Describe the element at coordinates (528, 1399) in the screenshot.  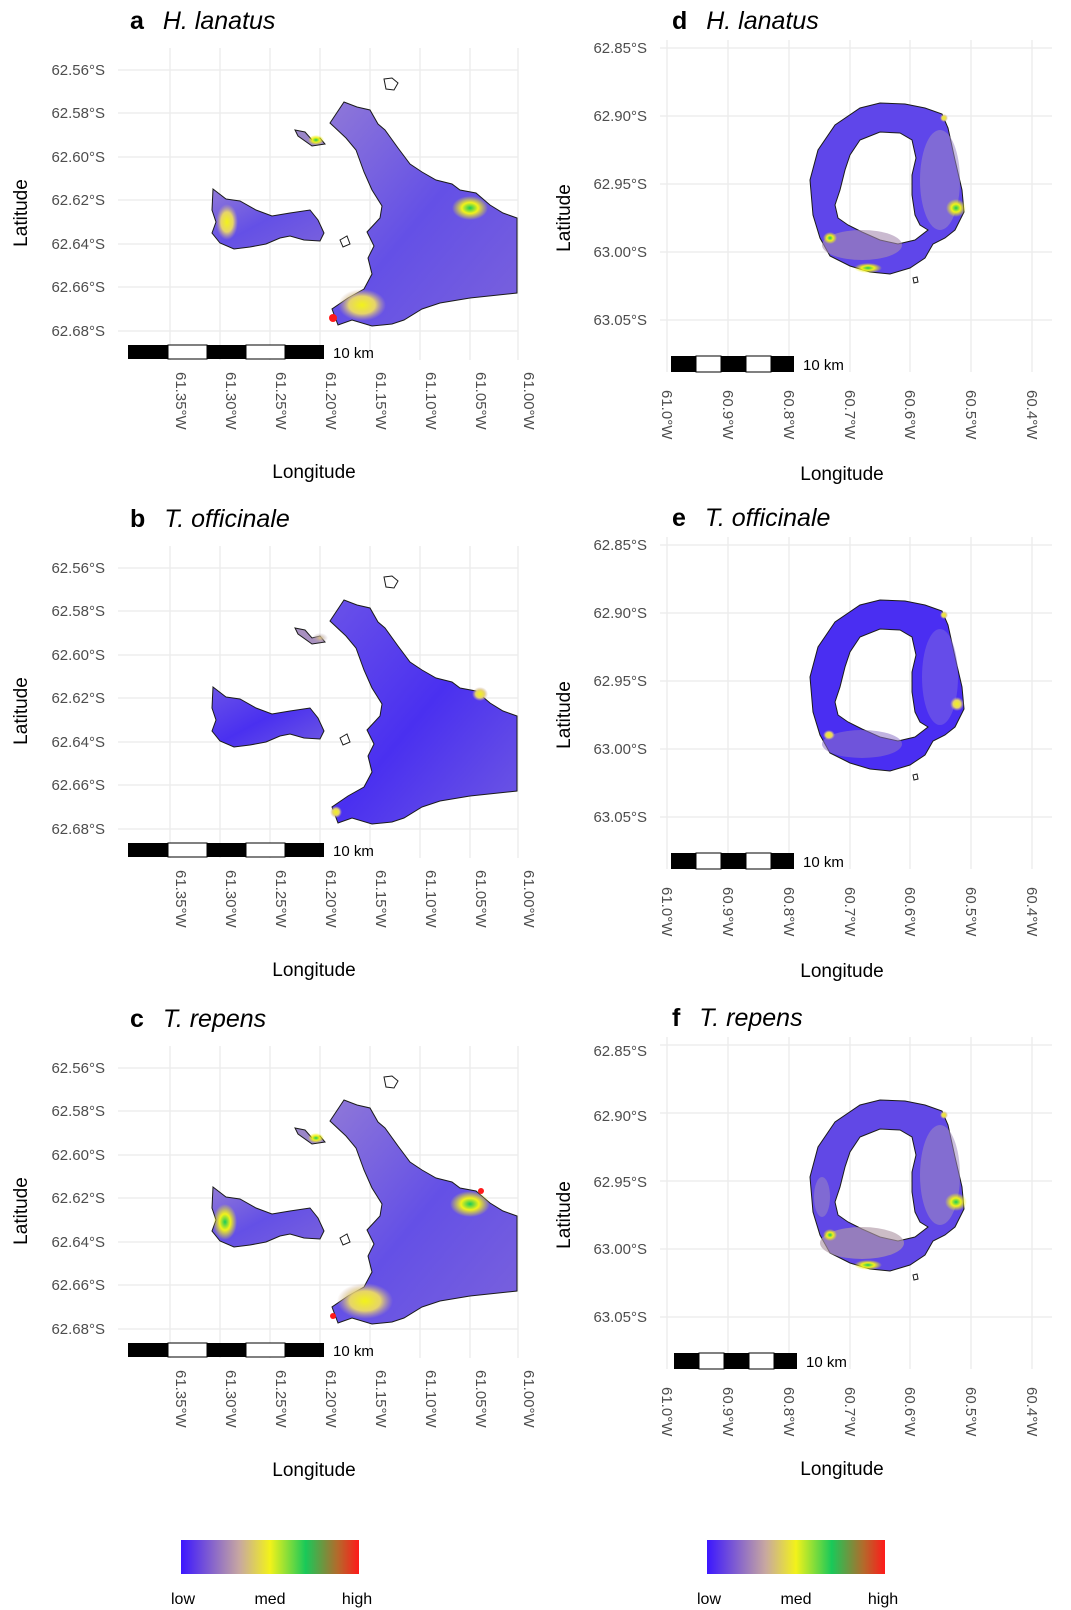
I see `x-tick-label: 61.00°W` at that location.